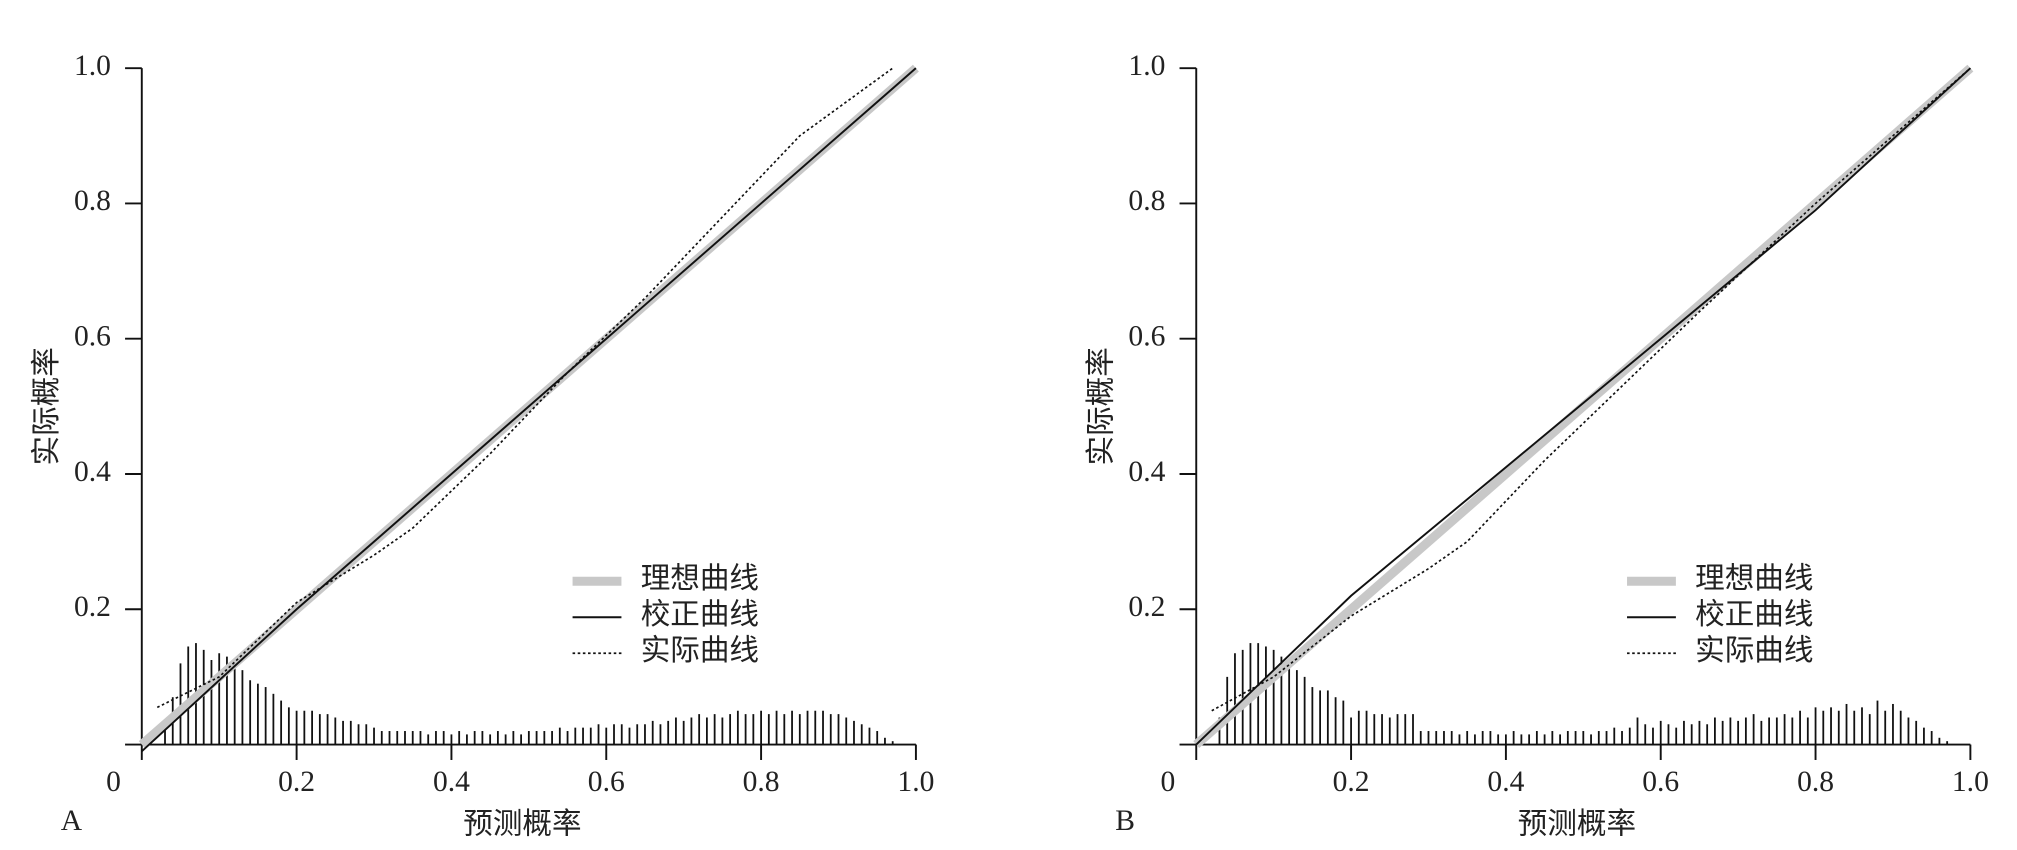 This screenshot has height=850, width=2017. Describe the element at coordinates (72, 821) in the screenshot. I see `panel-label: A` at that location.